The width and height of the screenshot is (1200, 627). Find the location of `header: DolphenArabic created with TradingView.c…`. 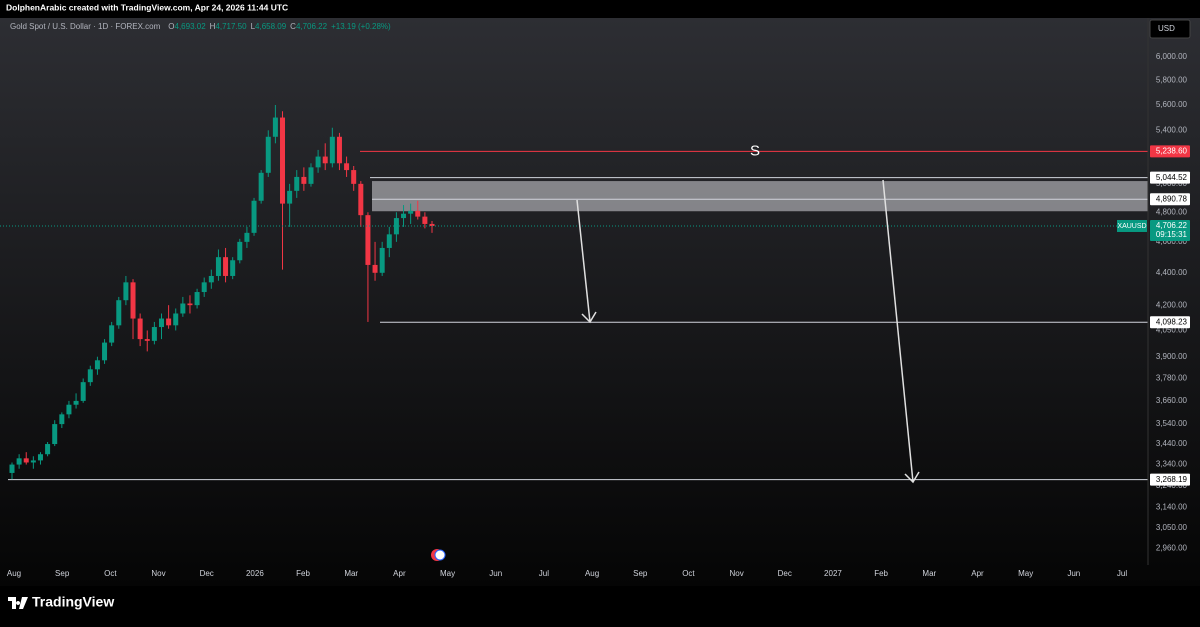

header: DolphenArabic created with TradingView.c… is located at coordinates (147, 7).